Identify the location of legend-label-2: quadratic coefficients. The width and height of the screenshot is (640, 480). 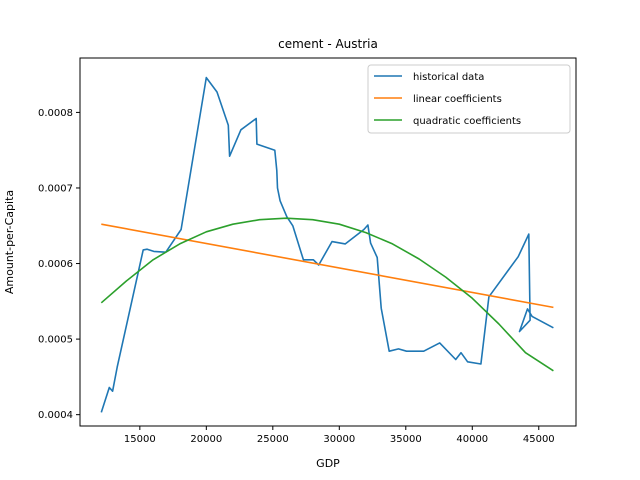
(467, 121).